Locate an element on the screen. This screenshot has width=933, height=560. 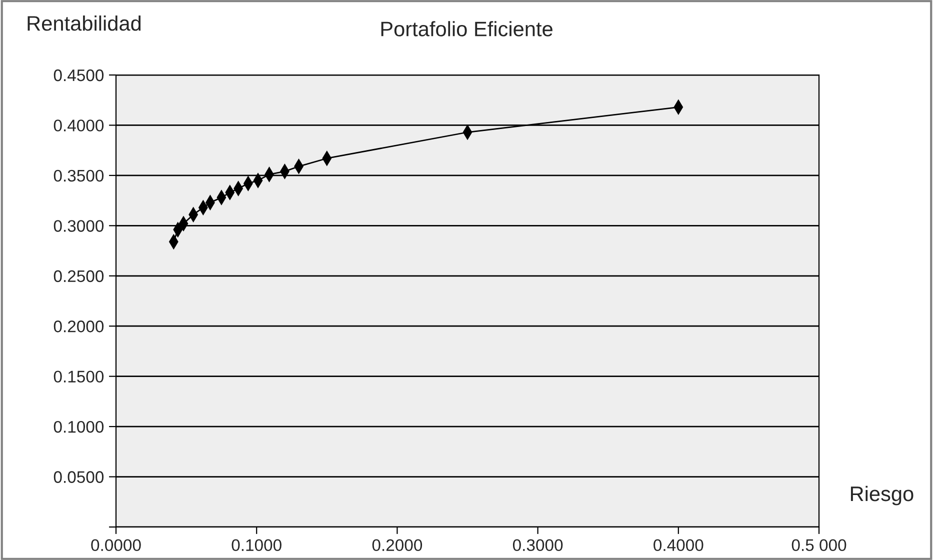
y-tick-label: 0.0500 is located at coordinates (79, 477).